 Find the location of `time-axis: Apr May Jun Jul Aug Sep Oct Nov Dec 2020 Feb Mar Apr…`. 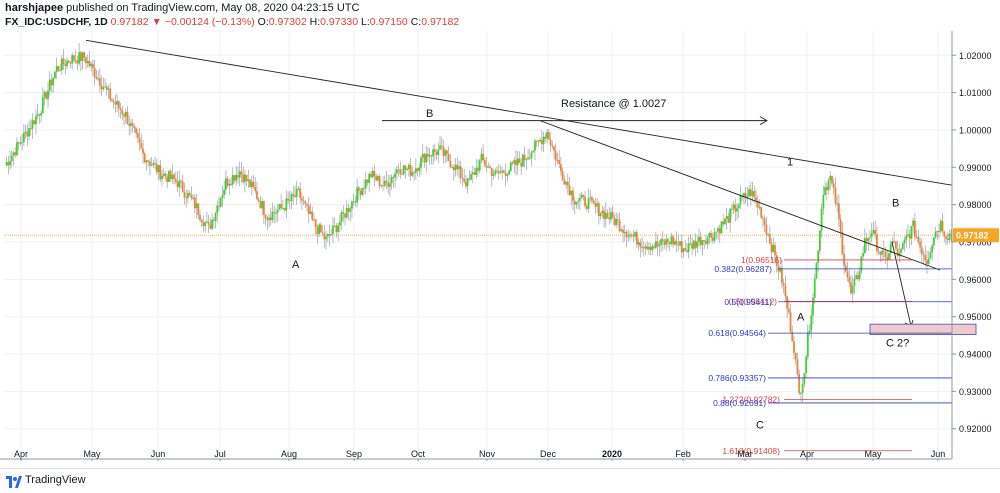

time-axis: Apr May Jun Jul Aug Sep Oct Nov Dec 2020 Feb Mar Apr… is located at coordinates (476, 455).